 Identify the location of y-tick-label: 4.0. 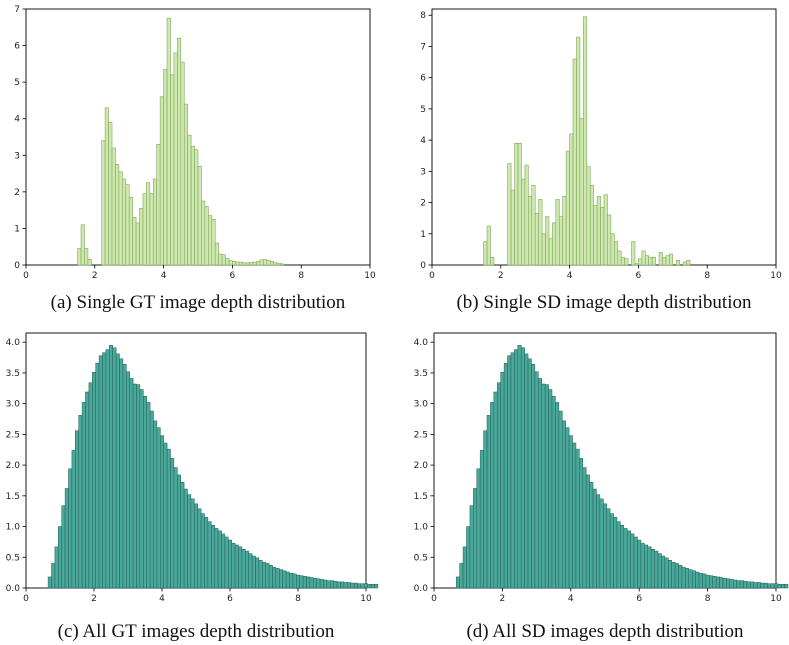
(13, 343).